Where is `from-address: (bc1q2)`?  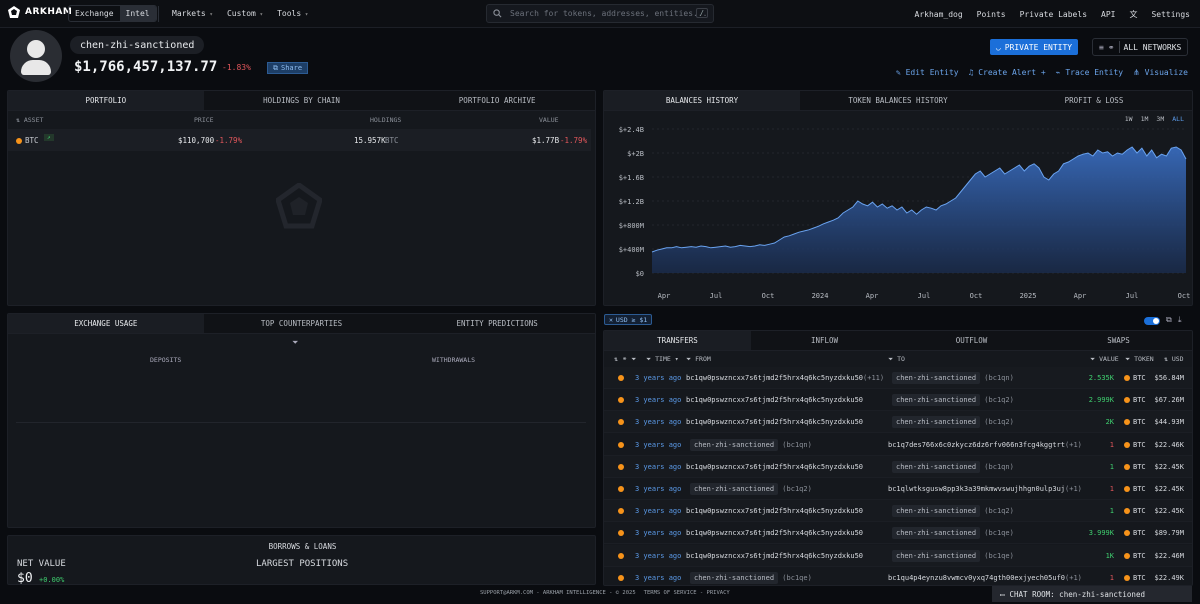
from-address: (bc1q2) is located at coordinates (797, 489).